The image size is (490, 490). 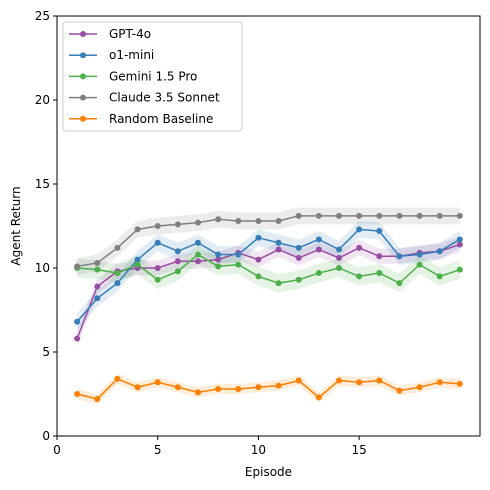 I want to click on y-tick-label: 10, so click(x=42, y=268).